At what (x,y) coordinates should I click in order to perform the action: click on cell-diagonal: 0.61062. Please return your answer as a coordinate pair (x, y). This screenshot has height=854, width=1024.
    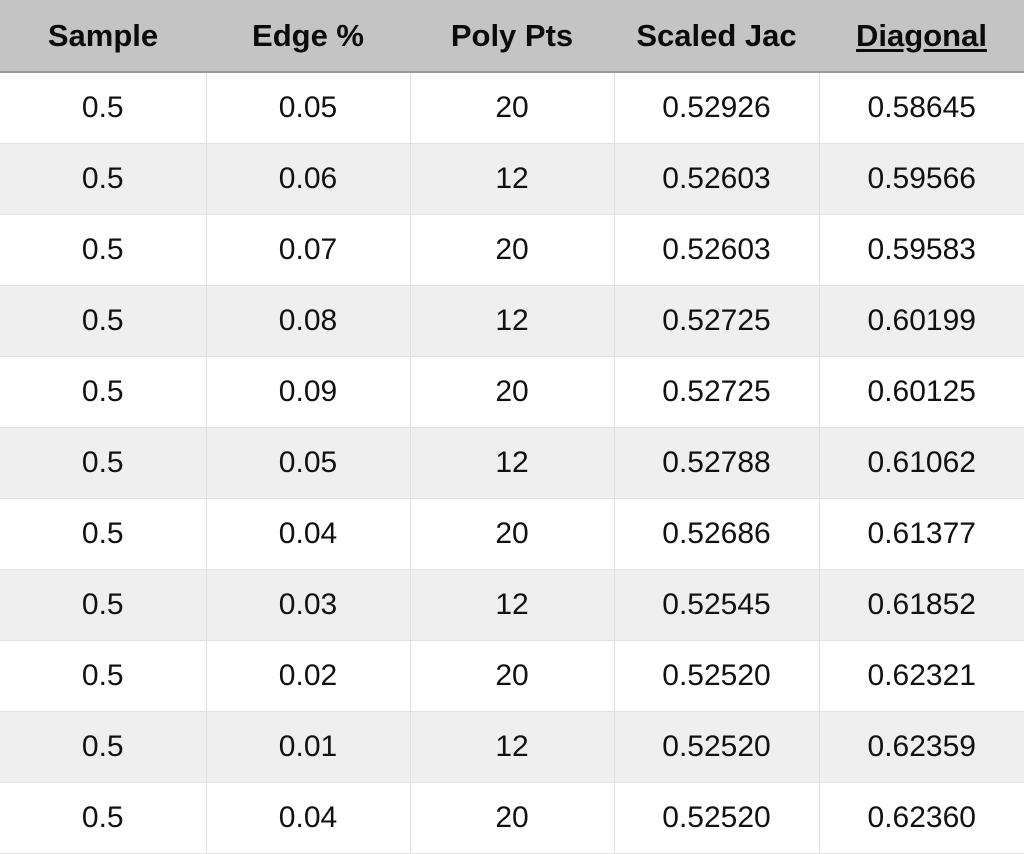
    Looking at the image, I should click on (921, 463).